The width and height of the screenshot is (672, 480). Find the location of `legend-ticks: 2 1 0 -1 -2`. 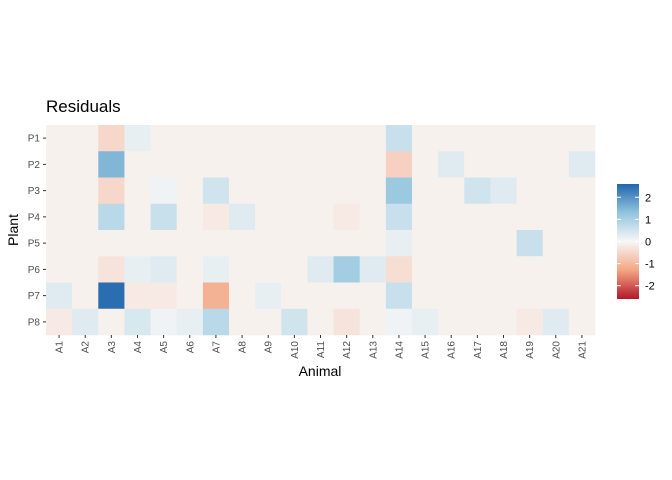

legend-ticks: 2 1 0 -1 -2 is located at coordinates (636, 242).